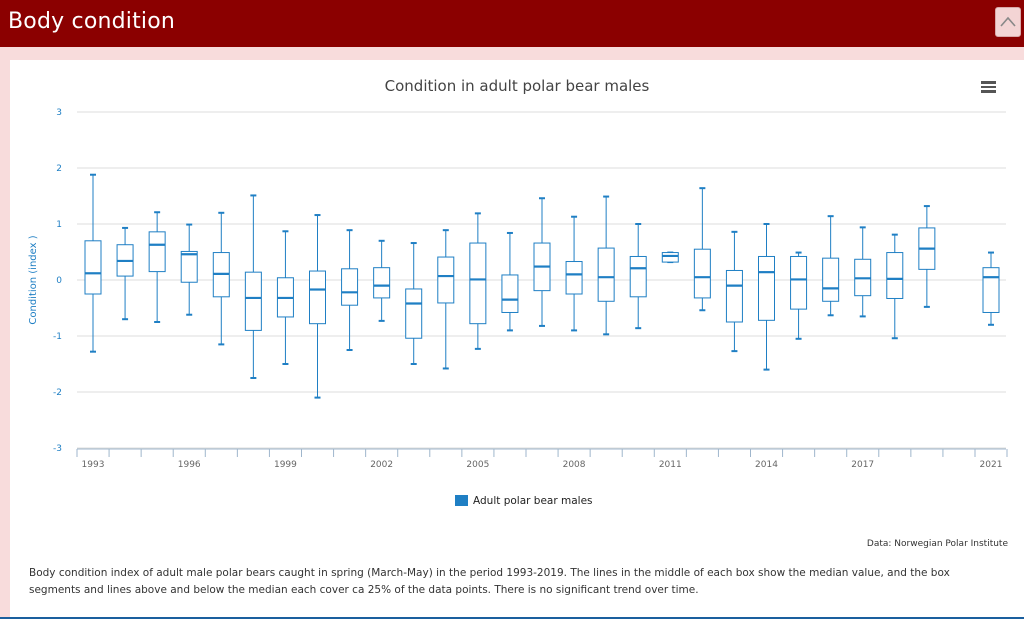 Image resolution: width=1024 pixels, height=619 pixels. What do you see at coordinates (991, 465) in the screenshot?
I see `x-tick-label: 2021` at bounding box center [991, 465].